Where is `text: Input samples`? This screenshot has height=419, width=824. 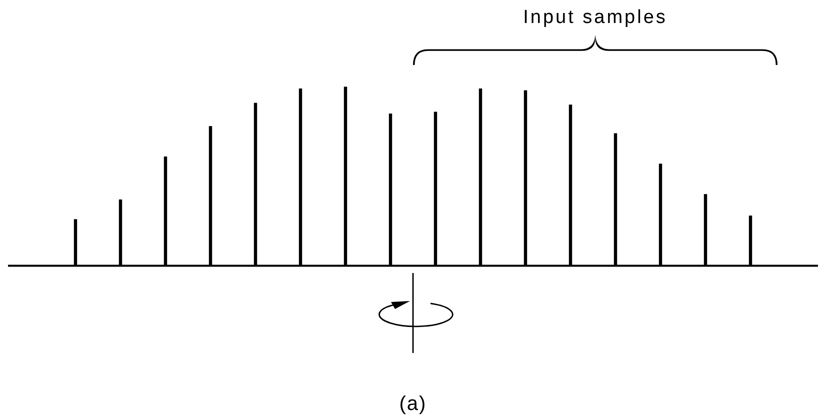 text: Input samples is located at coordinates (595, 17).